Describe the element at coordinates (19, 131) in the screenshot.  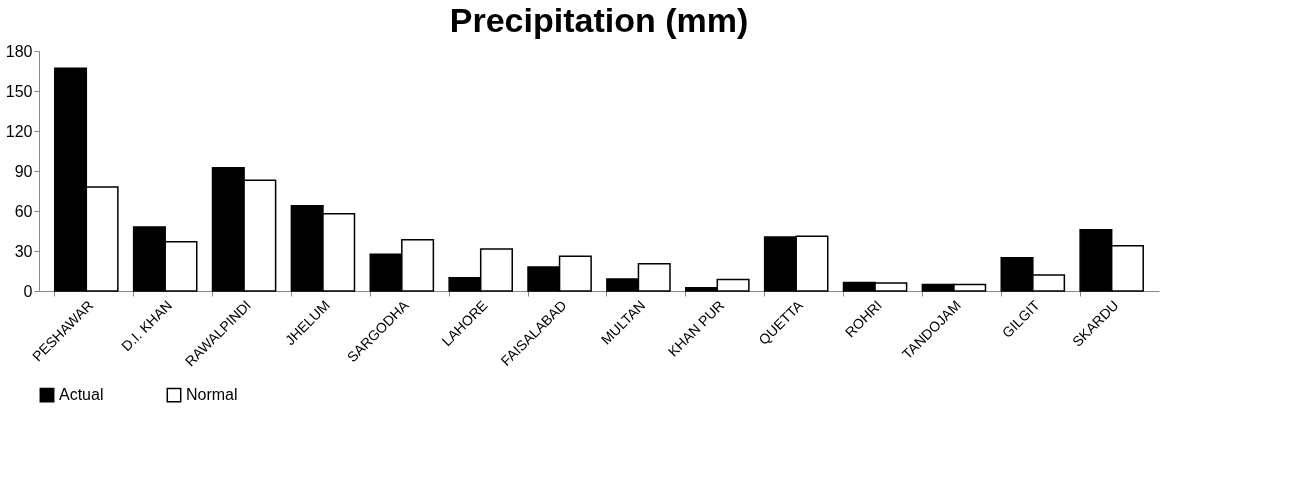
I see `y-tick-label: 120` at that location.